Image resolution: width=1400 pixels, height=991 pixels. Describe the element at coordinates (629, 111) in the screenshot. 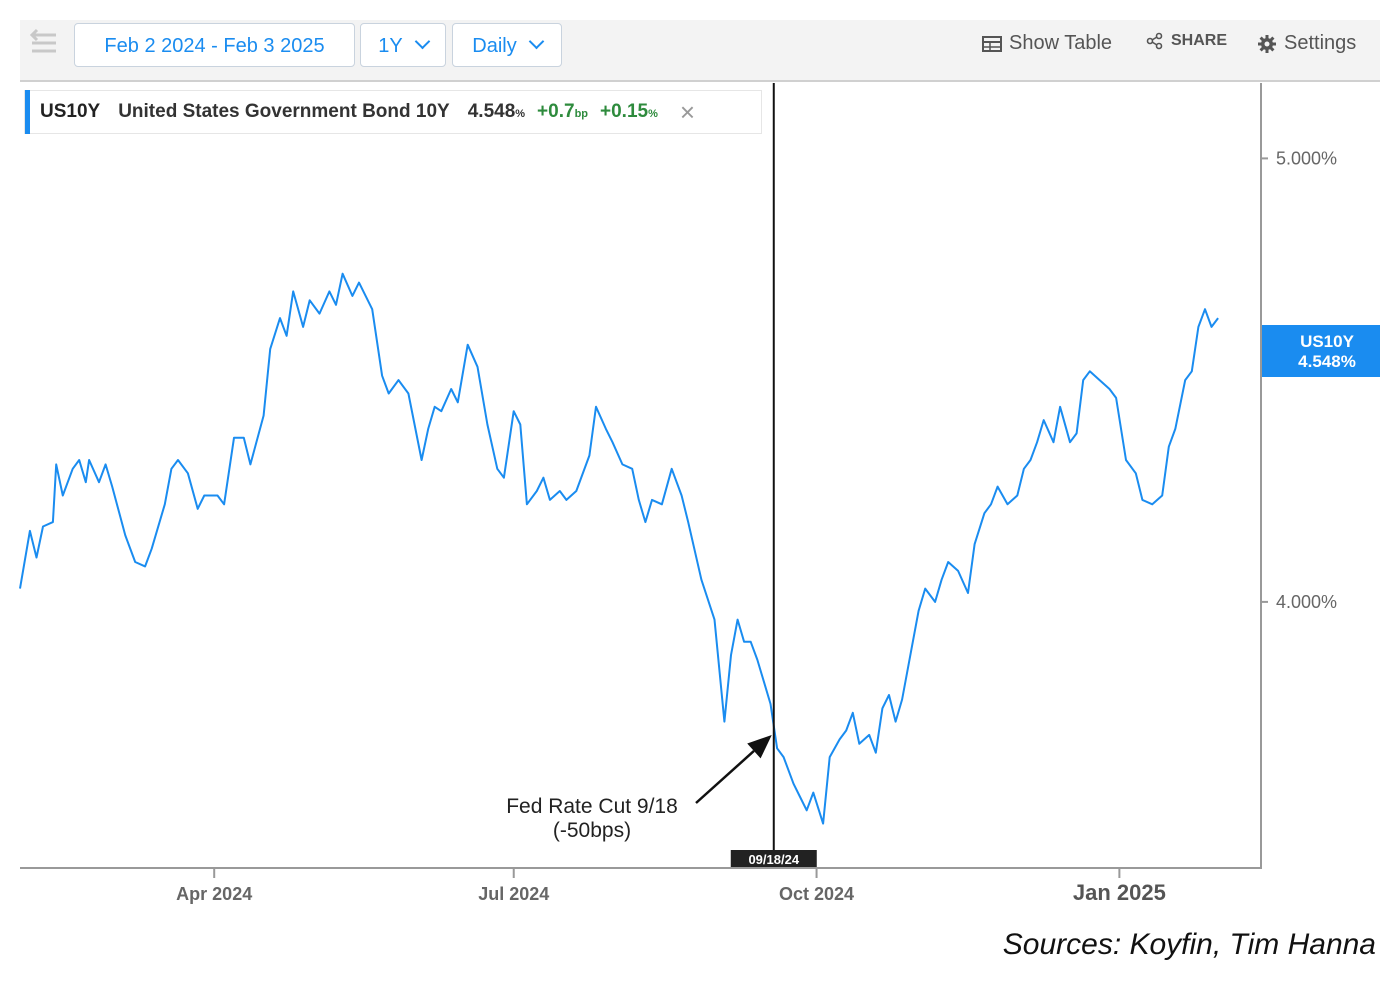

I see `legend-change-pct: +0.15%` at that location.